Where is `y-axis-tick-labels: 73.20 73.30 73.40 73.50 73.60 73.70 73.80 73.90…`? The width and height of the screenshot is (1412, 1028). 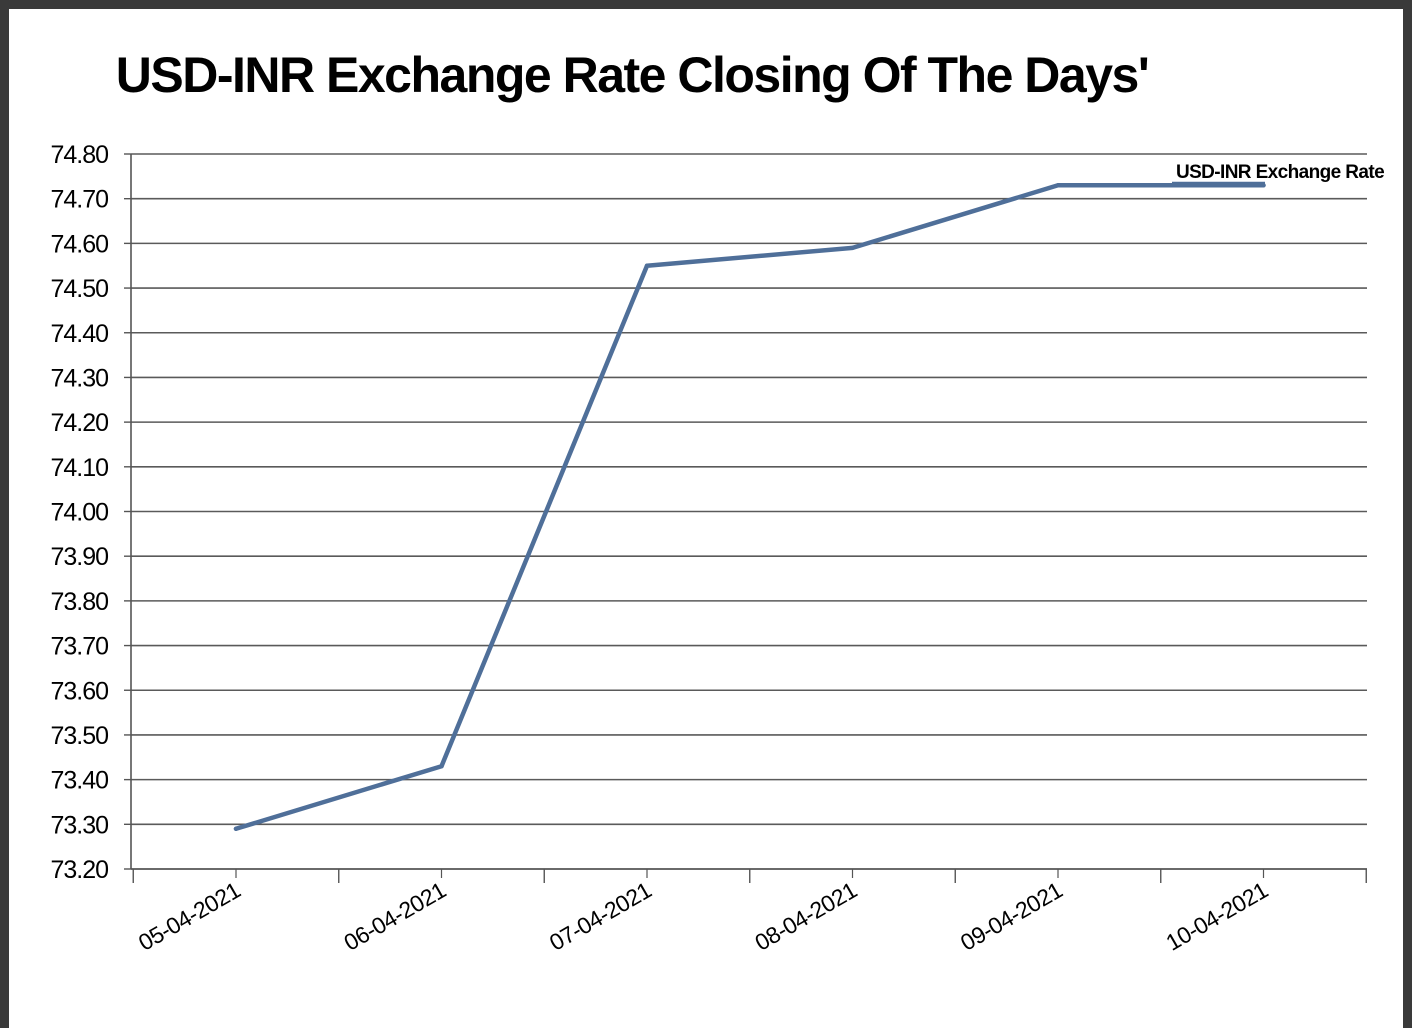 y-axis-tick-labels: 73.20 73.30 73.40 73.50 73.60 73.70 73.80 73.90… is located at coordinates (79, 512).